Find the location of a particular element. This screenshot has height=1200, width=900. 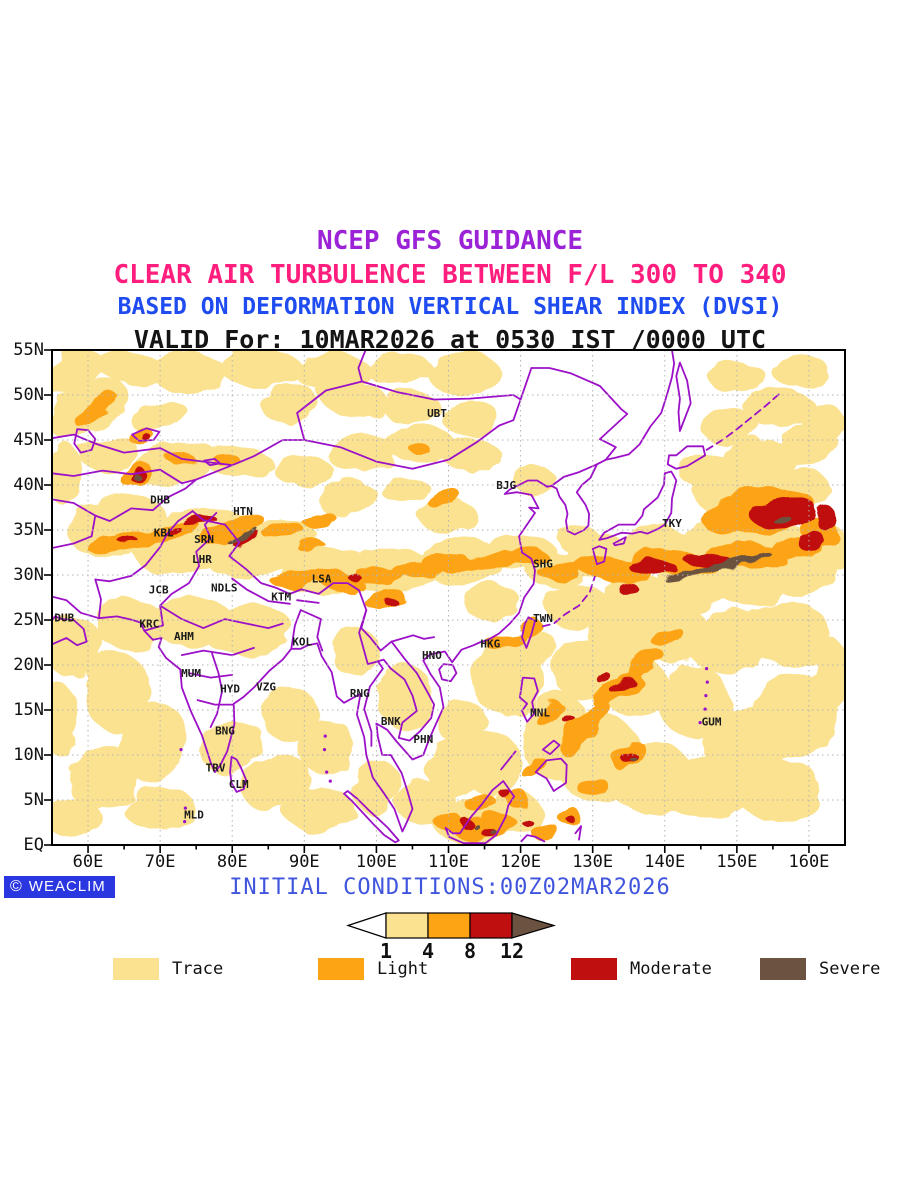

x-axis-label-80E: 80E is located at coordinates (232, 862).